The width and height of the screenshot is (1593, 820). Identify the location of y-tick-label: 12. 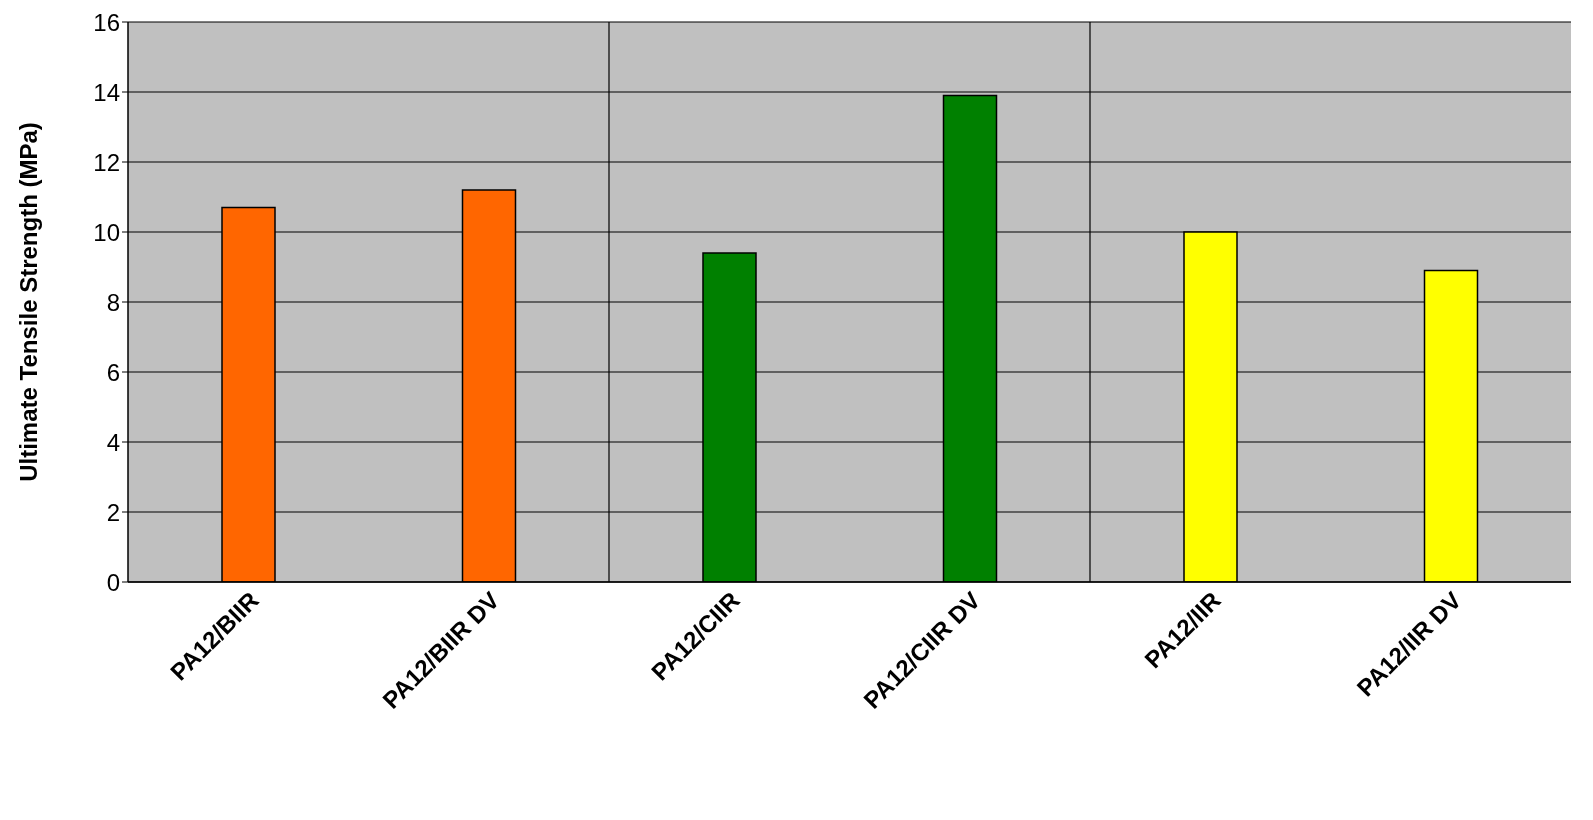
(106, 162).